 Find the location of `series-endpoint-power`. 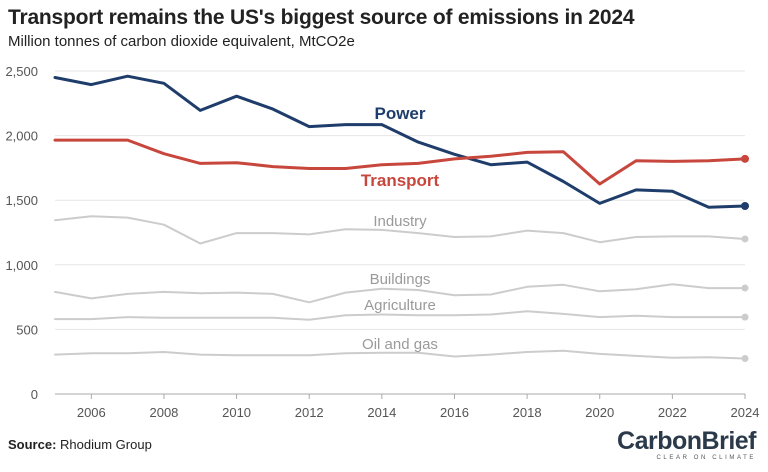

series-endpoint-power is located at coordinates (745, 206).